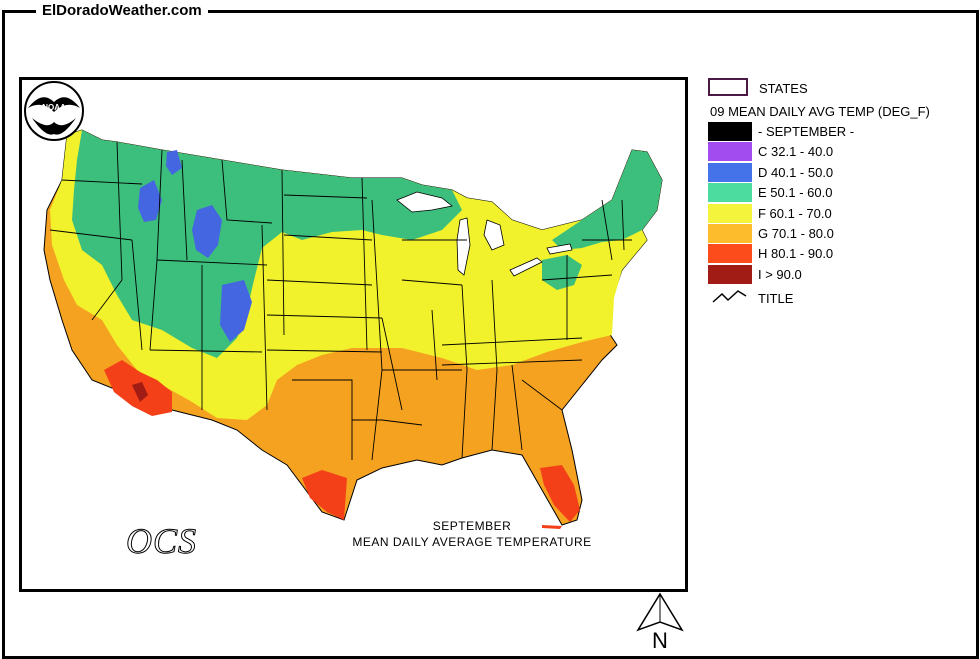 The image size is (980, 659). I want to click on ocs-logo-text: OCS, so click(161, 541).